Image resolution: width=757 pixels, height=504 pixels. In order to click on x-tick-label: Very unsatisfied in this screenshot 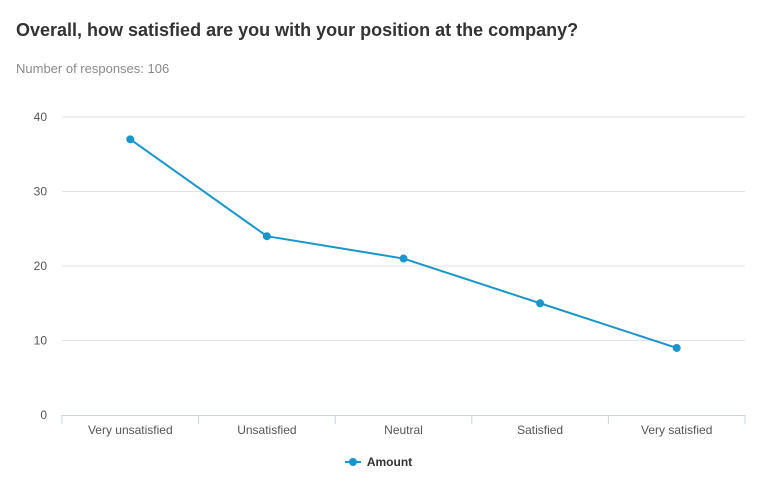, I will do `click(130, 430)`.